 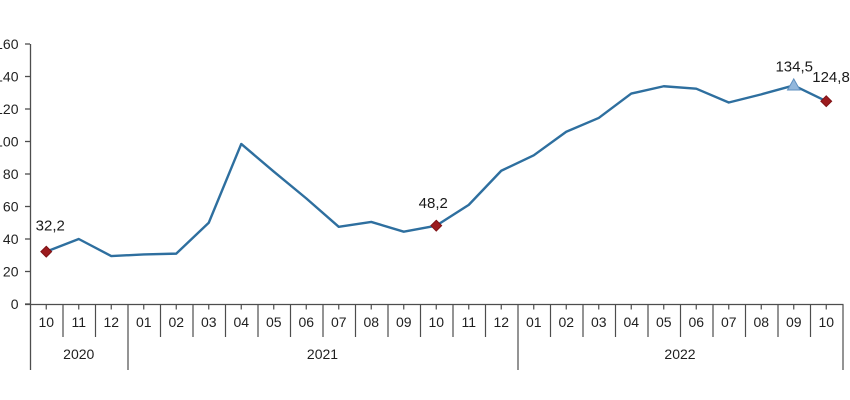 I want to click on year-label: 2020, so click(x=78, y=354).